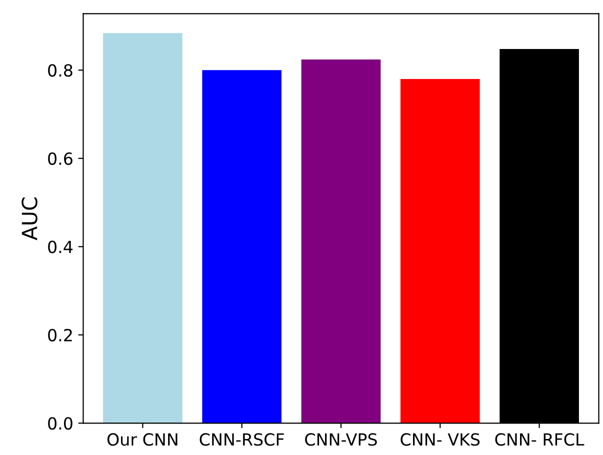  Describe the element at coordinates (341, 439) in the screenshot. I see `x-tick-label: CNN-VPS` at that location.